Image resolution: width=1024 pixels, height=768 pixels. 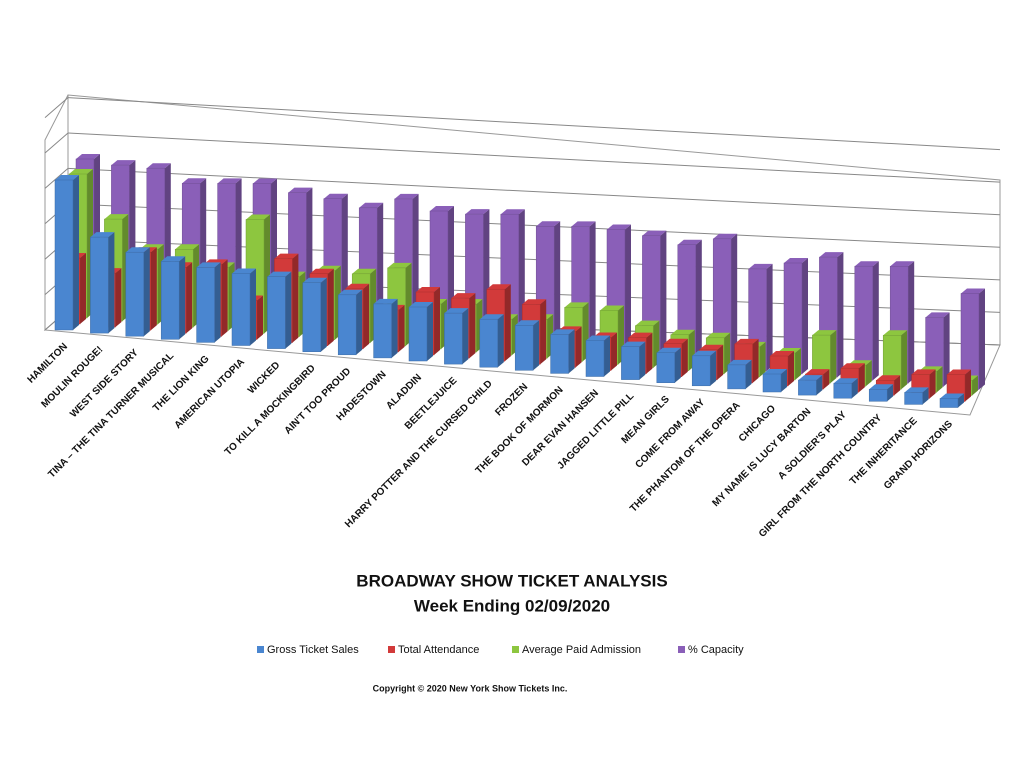 What do you see at coordinates (716, 650) in the screenshot?
I see `legend-label: % Capacity` at bounding box center [716, 650].